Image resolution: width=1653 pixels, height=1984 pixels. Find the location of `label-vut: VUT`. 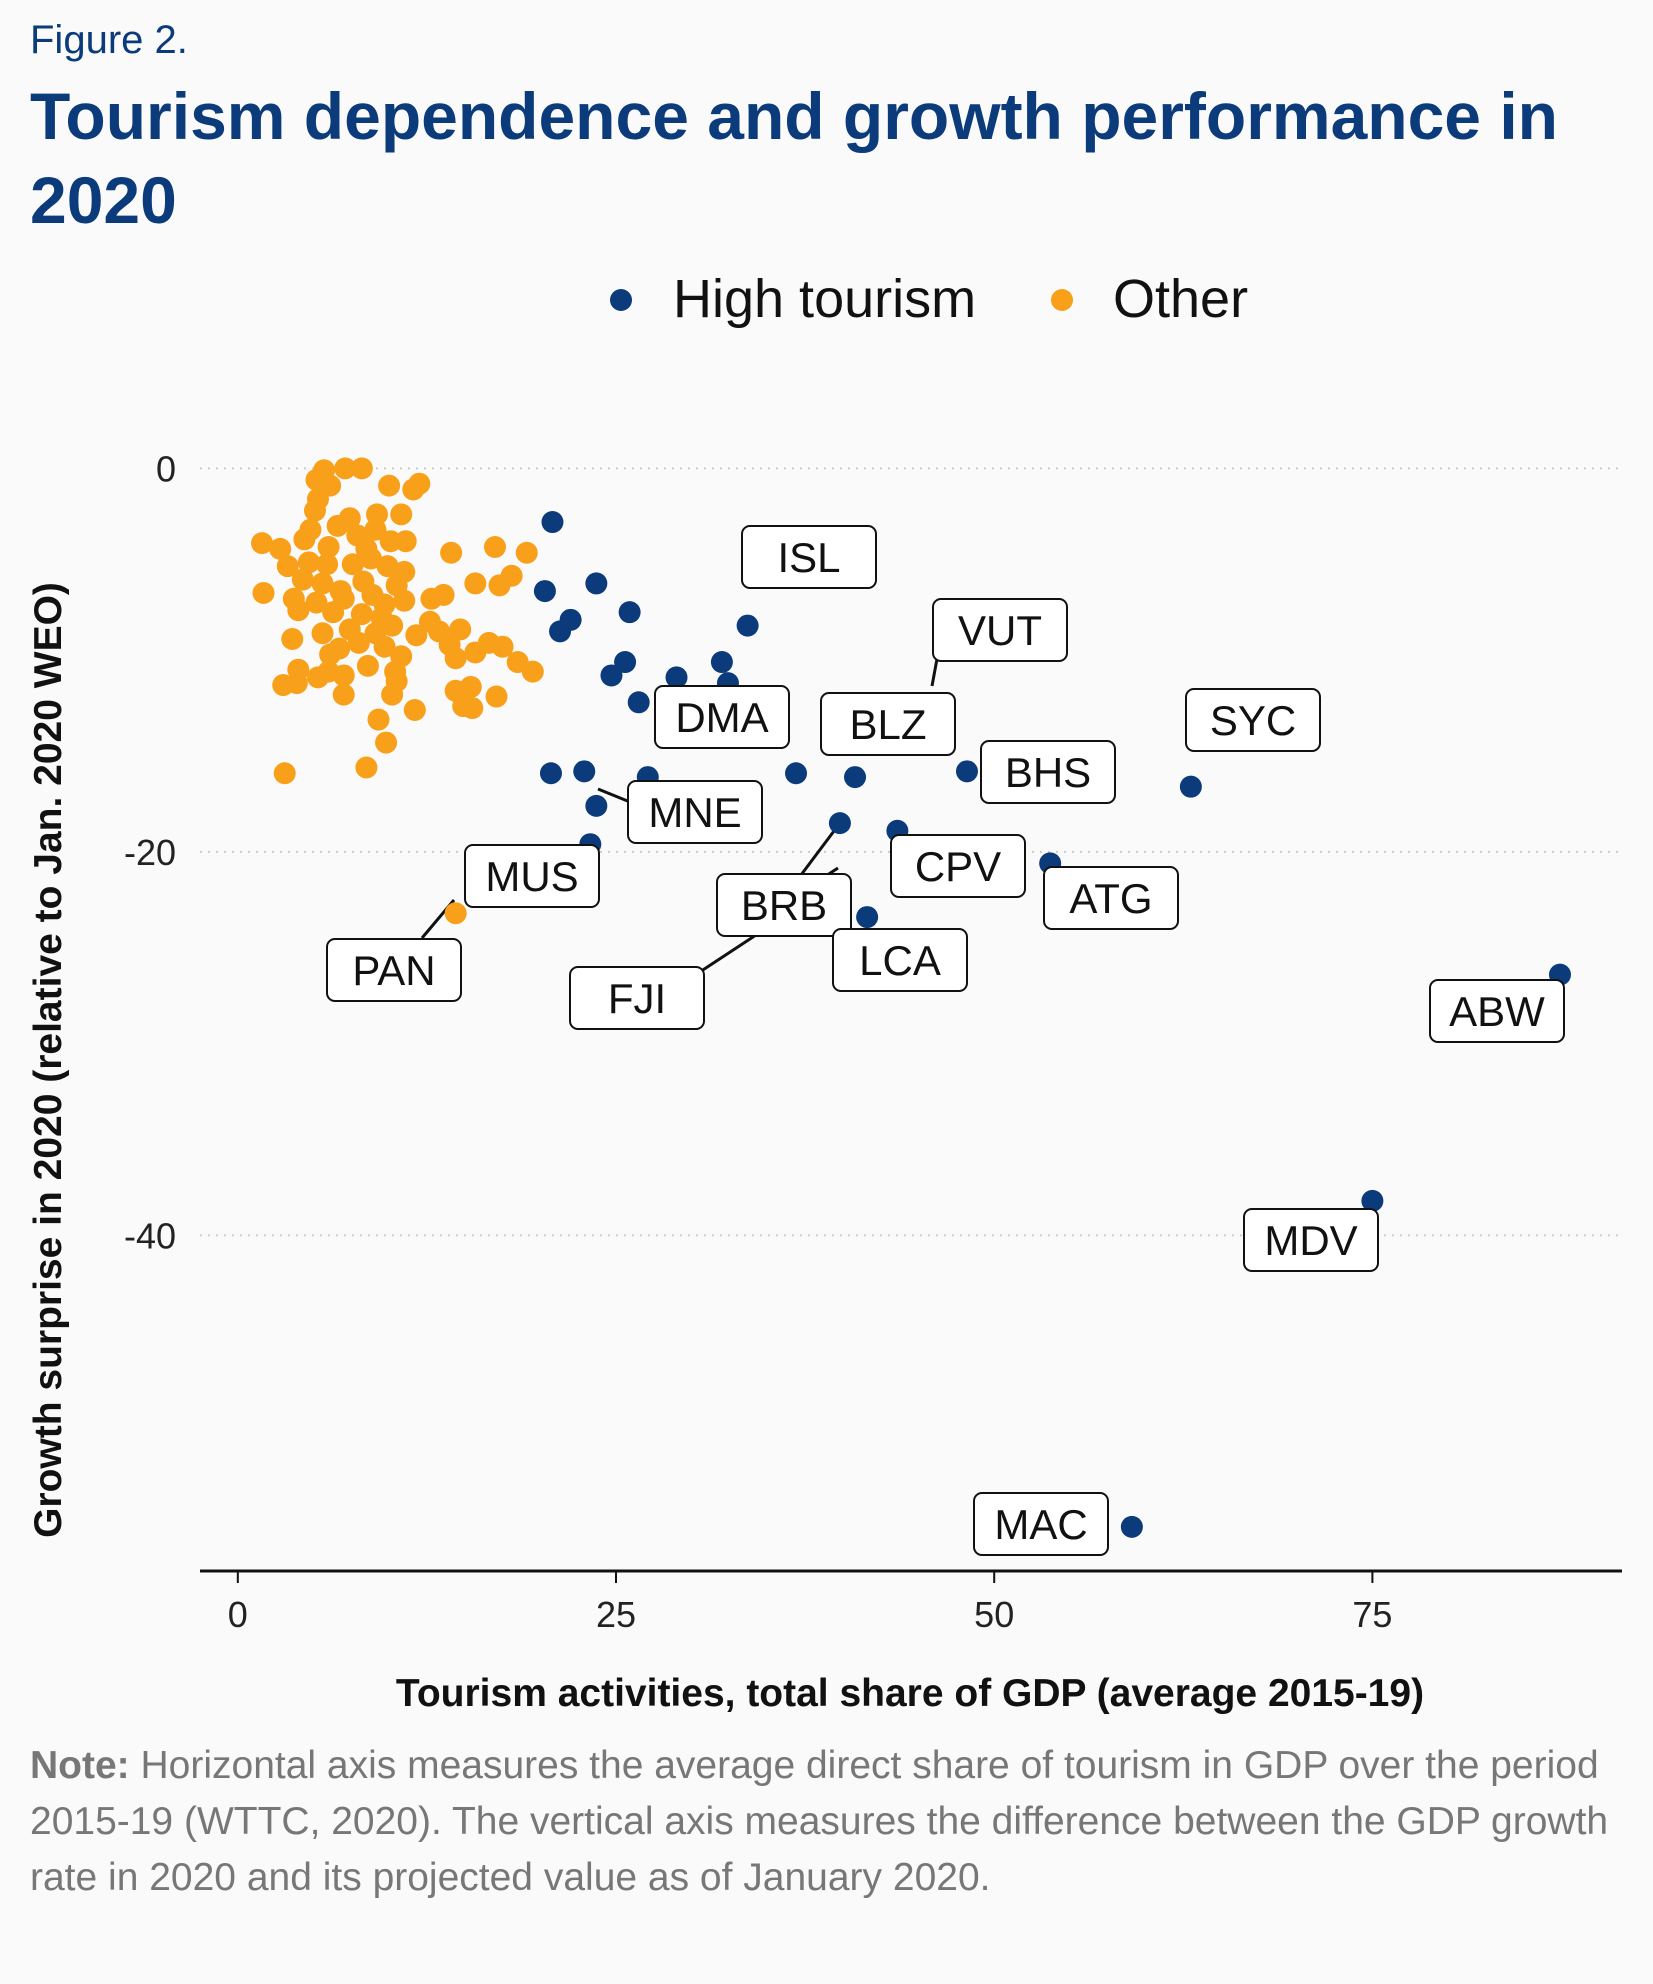

label-vut: VUT is located at coordinates (1000, 630).